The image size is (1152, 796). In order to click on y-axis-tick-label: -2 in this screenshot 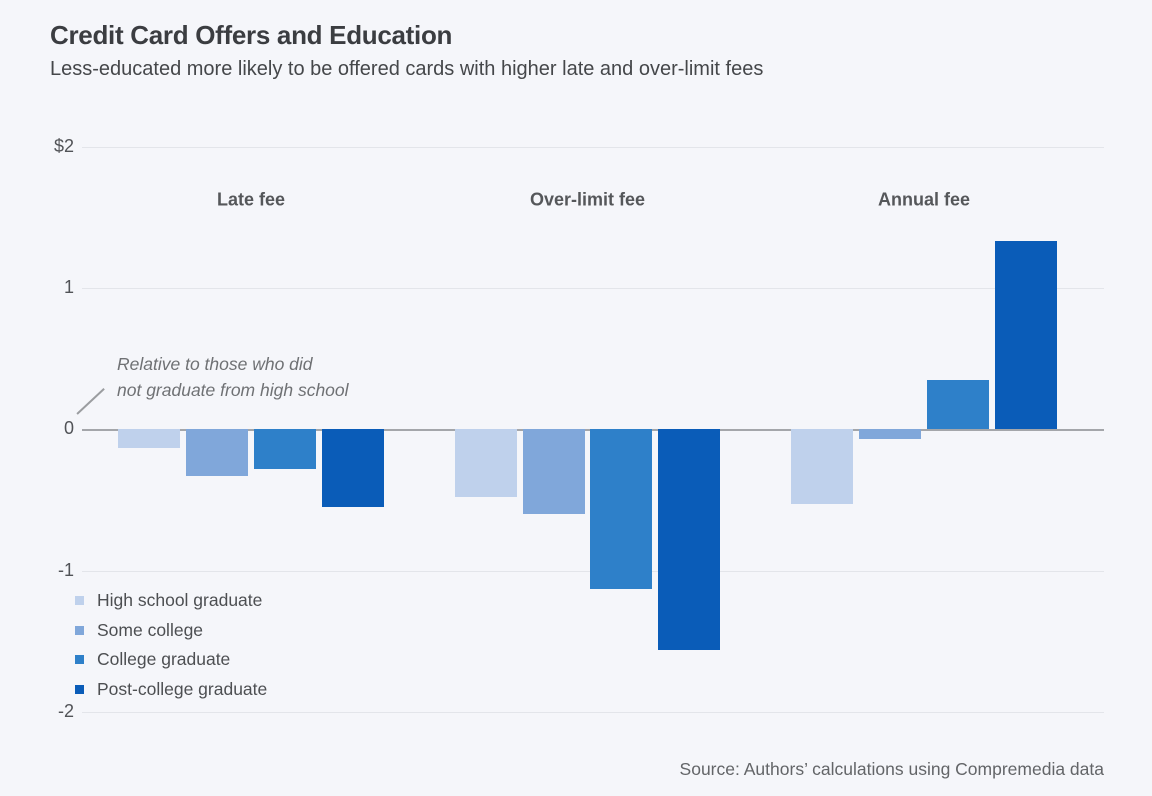, I will do `click(65, 710)`.